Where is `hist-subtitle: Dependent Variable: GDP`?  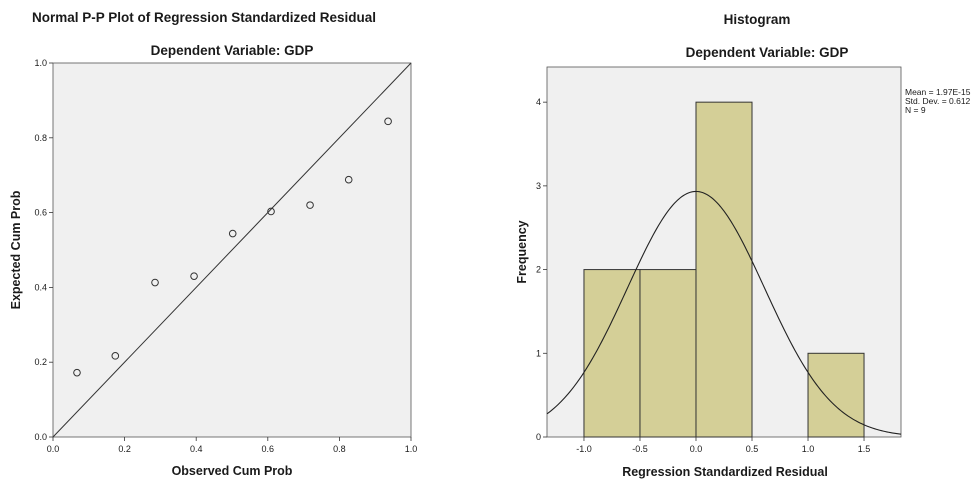
hist-subtitle: Dependent Variable: GDP is located at coordinates (767, 52).